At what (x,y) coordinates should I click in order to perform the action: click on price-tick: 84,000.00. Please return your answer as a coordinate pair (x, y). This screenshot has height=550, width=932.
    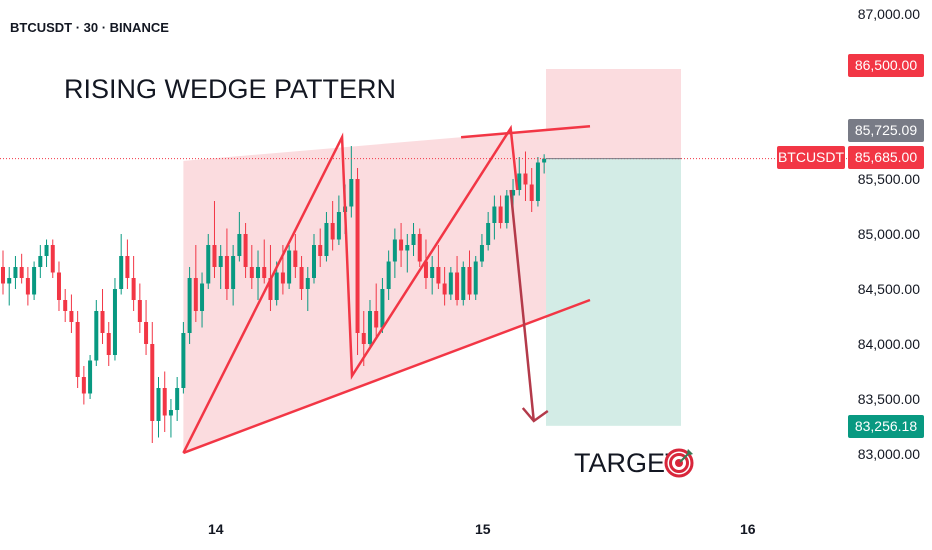
    Looking at the image, I should click on (889, 344).